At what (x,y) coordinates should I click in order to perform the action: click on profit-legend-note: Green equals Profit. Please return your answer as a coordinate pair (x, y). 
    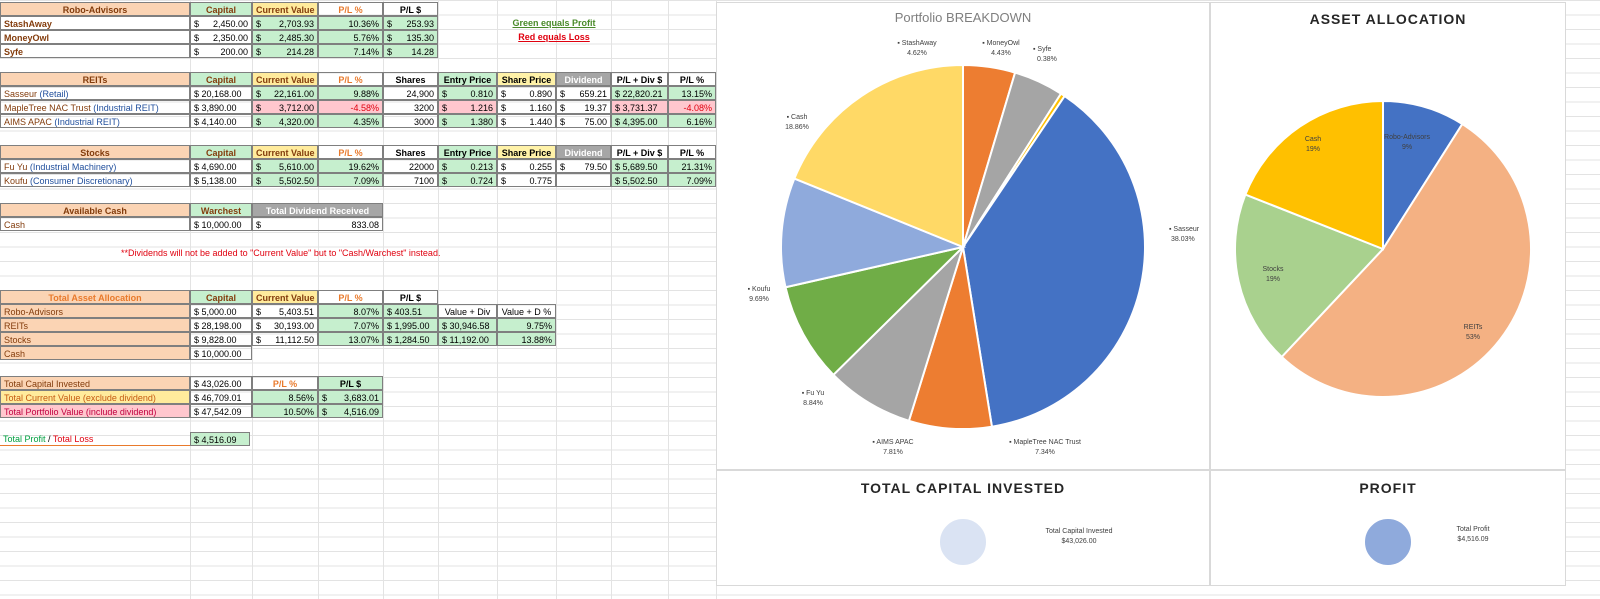
    Looking at the image, I should click on (554, 23).